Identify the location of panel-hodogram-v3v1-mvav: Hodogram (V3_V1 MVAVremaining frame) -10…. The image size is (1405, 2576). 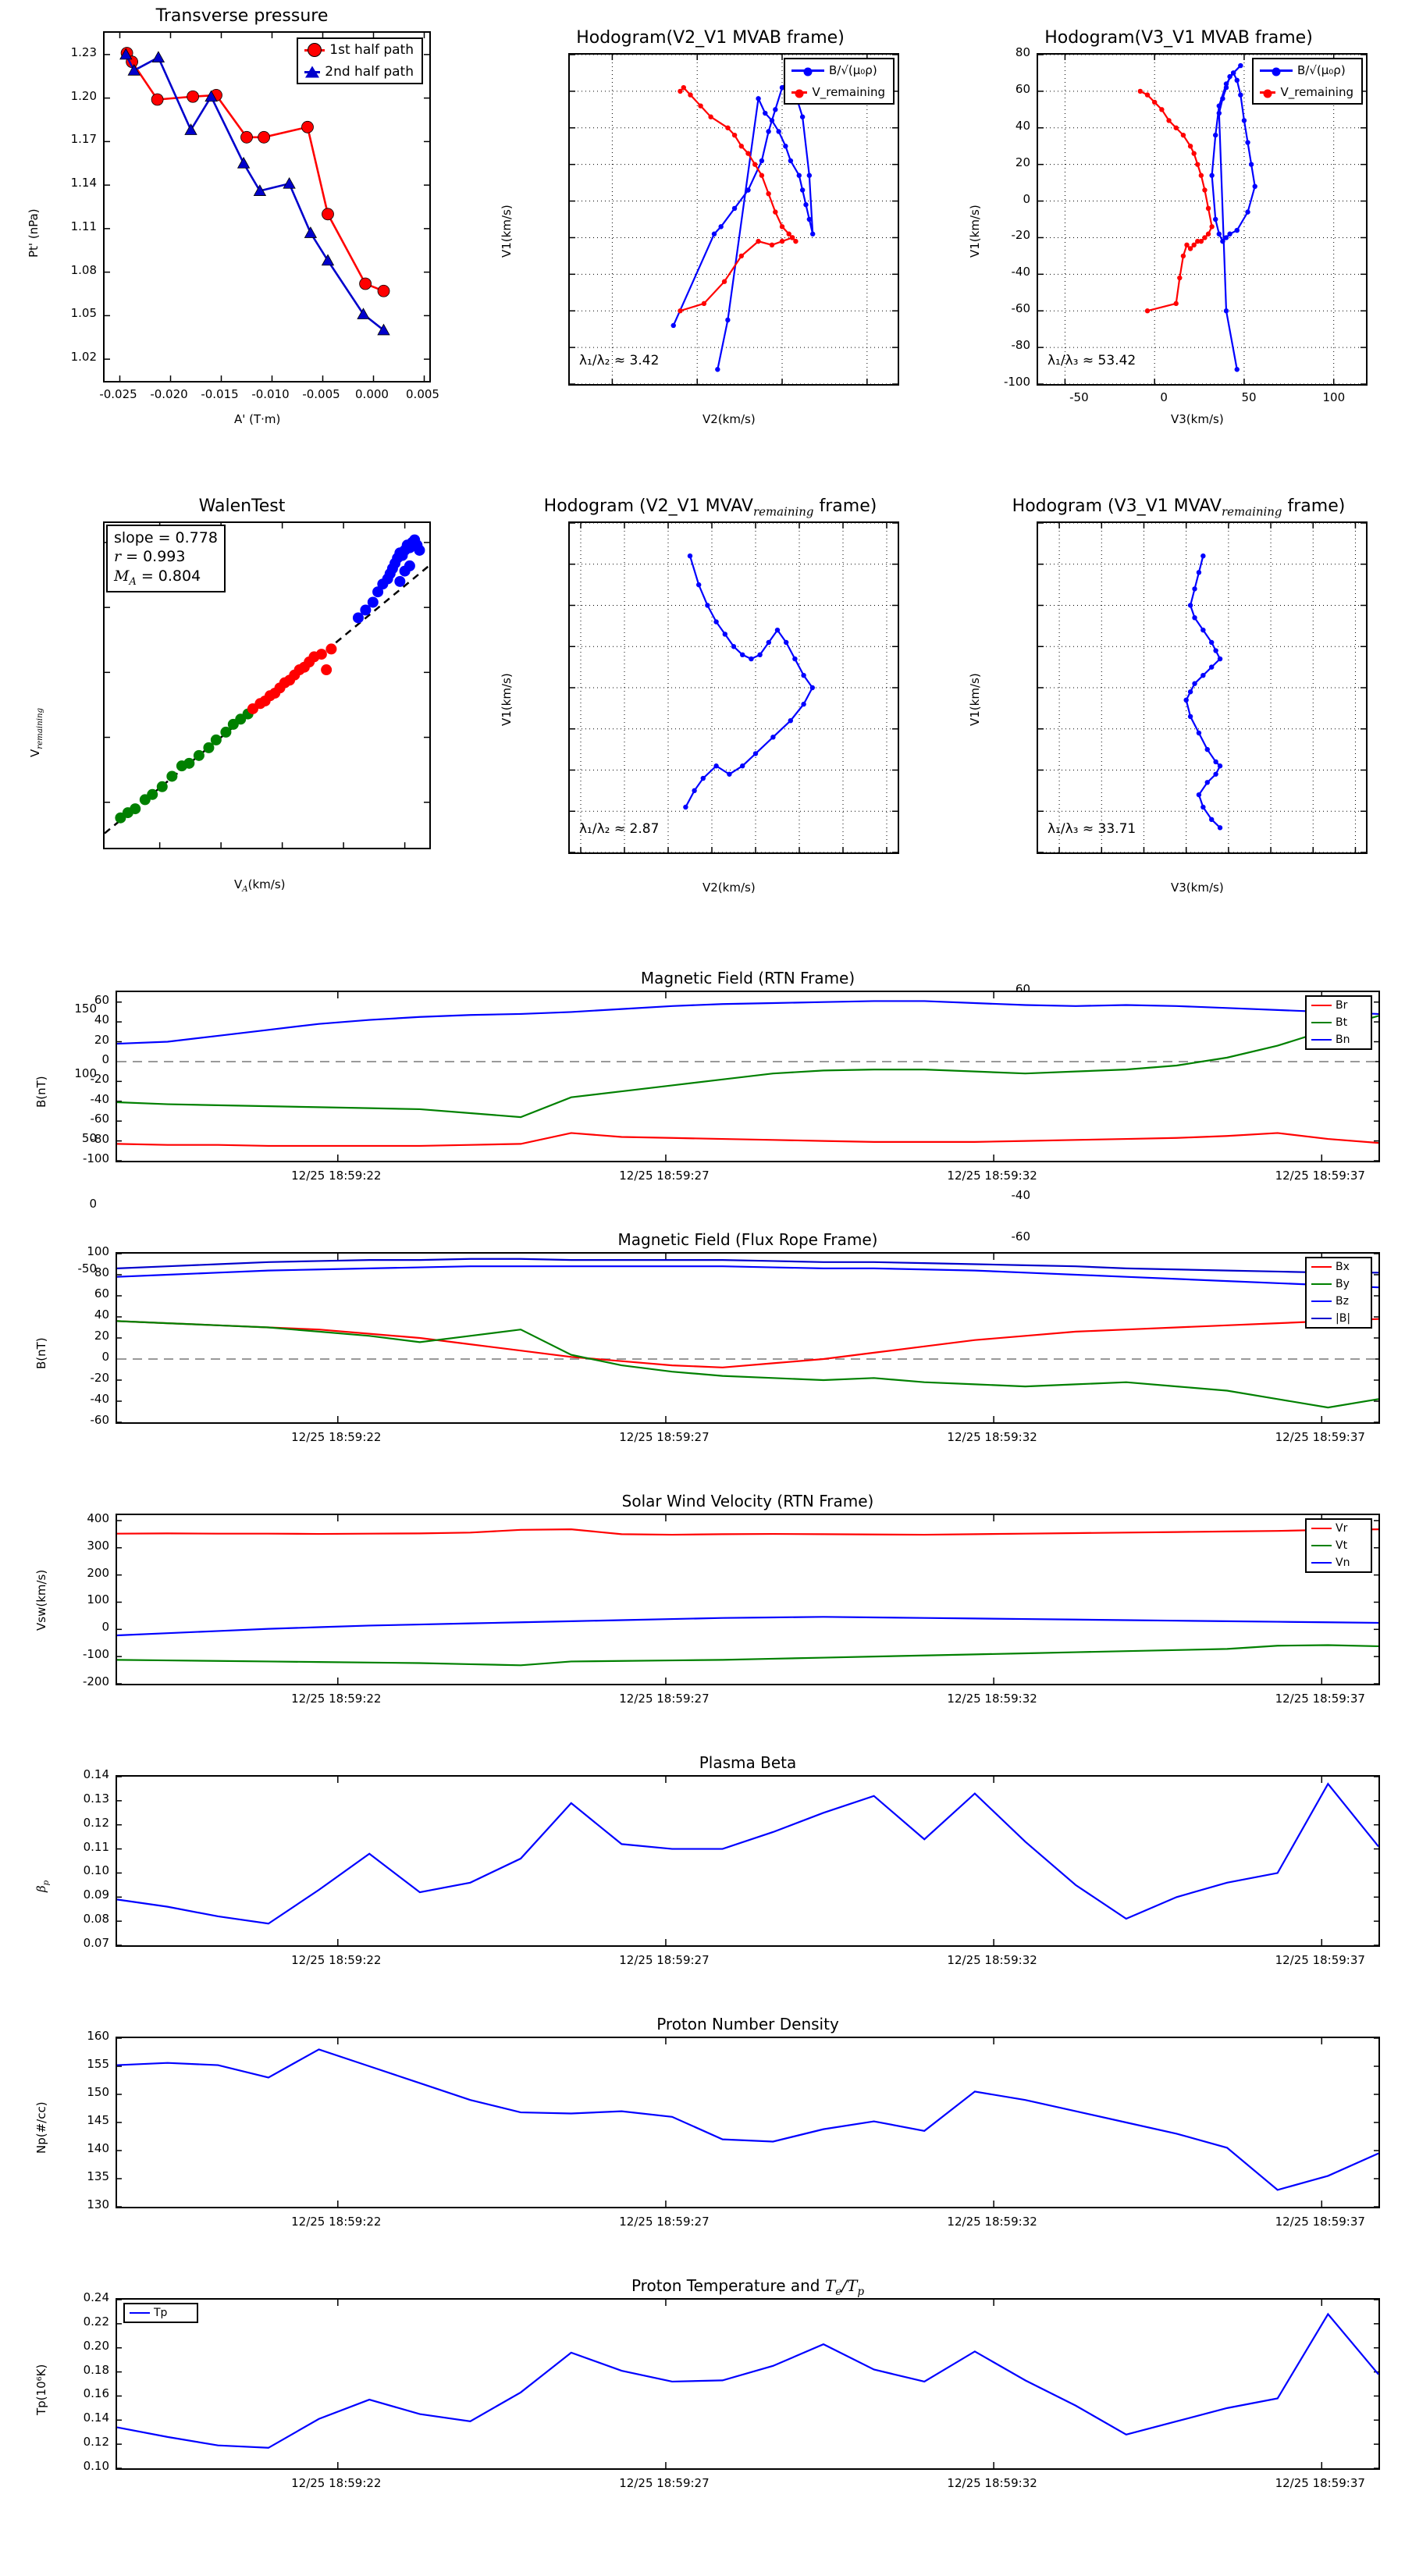
(1171, 694).